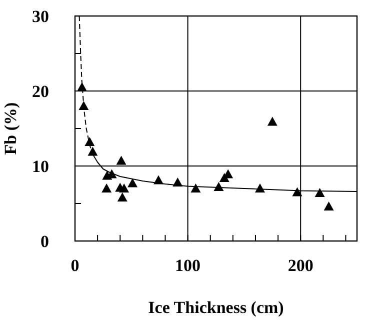  I want to click on y-tick-label: 20, so click(40, 91).